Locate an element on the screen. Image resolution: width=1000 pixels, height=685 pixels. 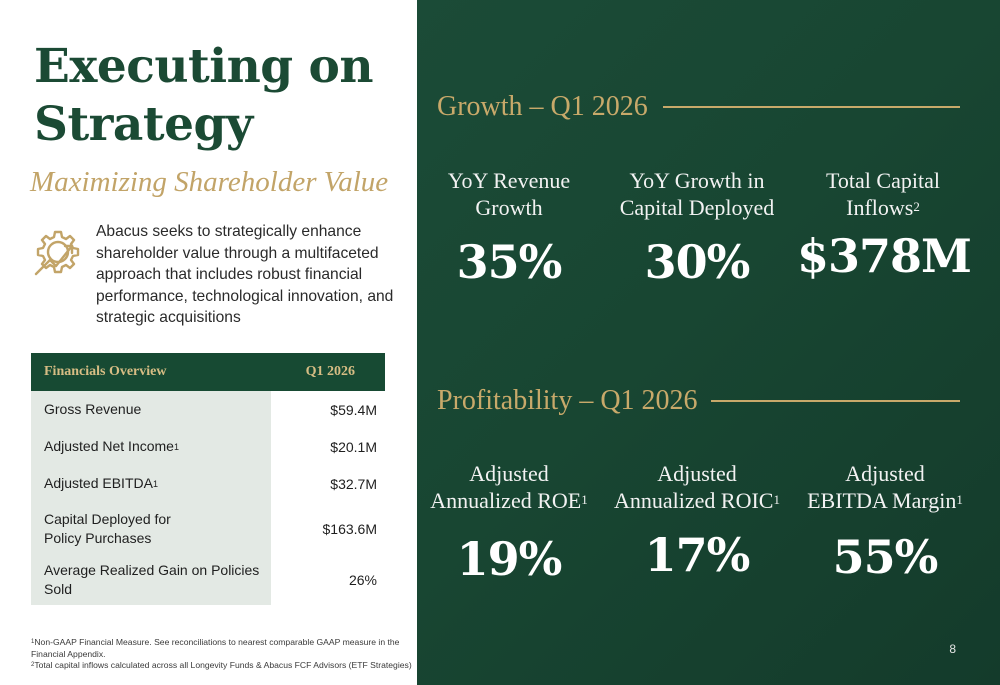
profitability-metric-roic: Adjusted Annualized ROIC1 17% is located at coordinates (697, 521).